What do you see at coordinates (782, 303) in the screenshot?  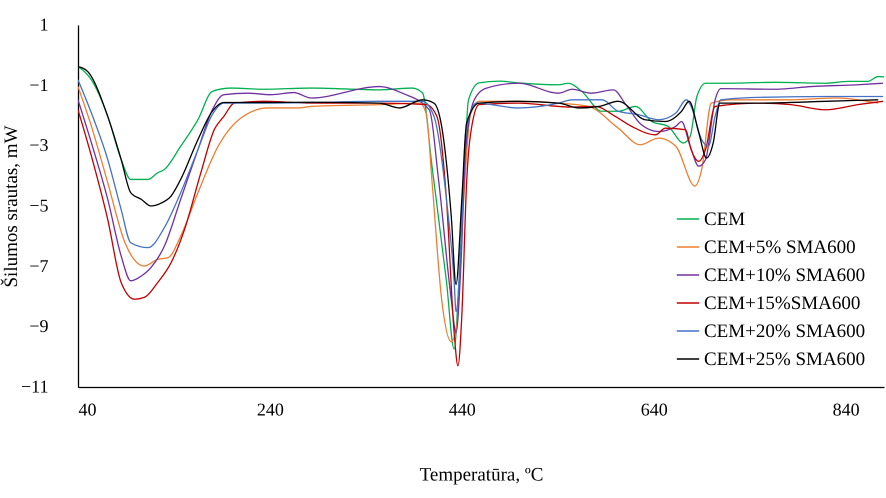 I see `legend-label: CEM+15%SMA600` at bounding box center [782, 303].